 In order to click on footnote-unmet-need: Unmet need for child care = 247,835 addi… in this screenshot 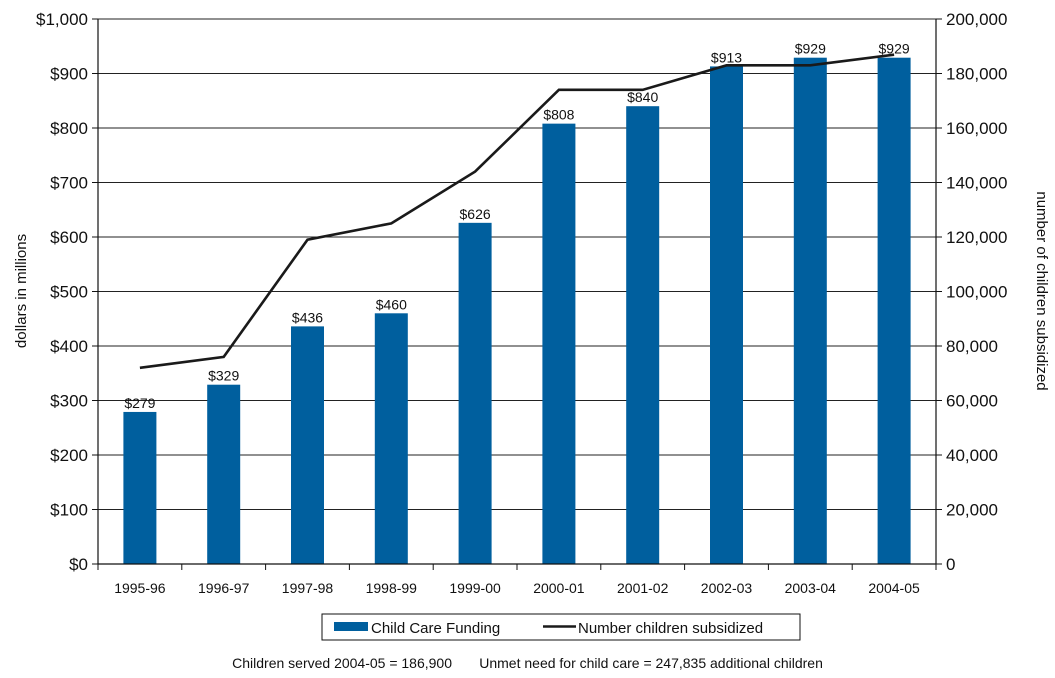, I will do `click(651, 663)`.